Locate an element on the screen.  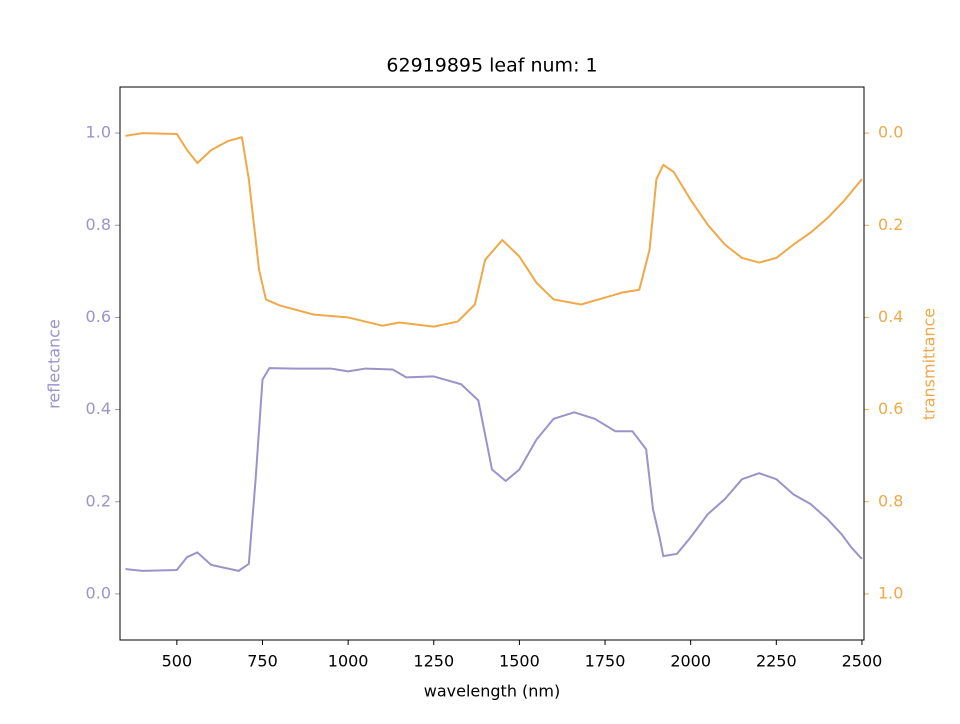
x-tick-label: 2250 is located at coordinates (776, 661).